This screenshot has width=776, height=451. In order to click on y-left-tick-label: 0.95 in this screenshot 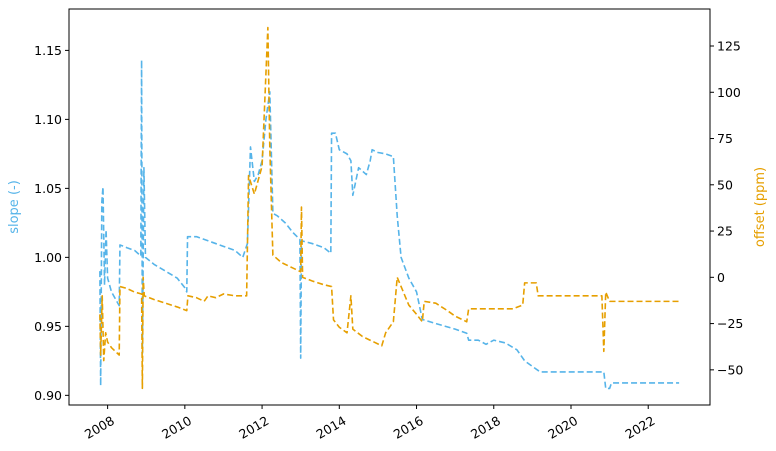, I will do `click(48, 326)`.